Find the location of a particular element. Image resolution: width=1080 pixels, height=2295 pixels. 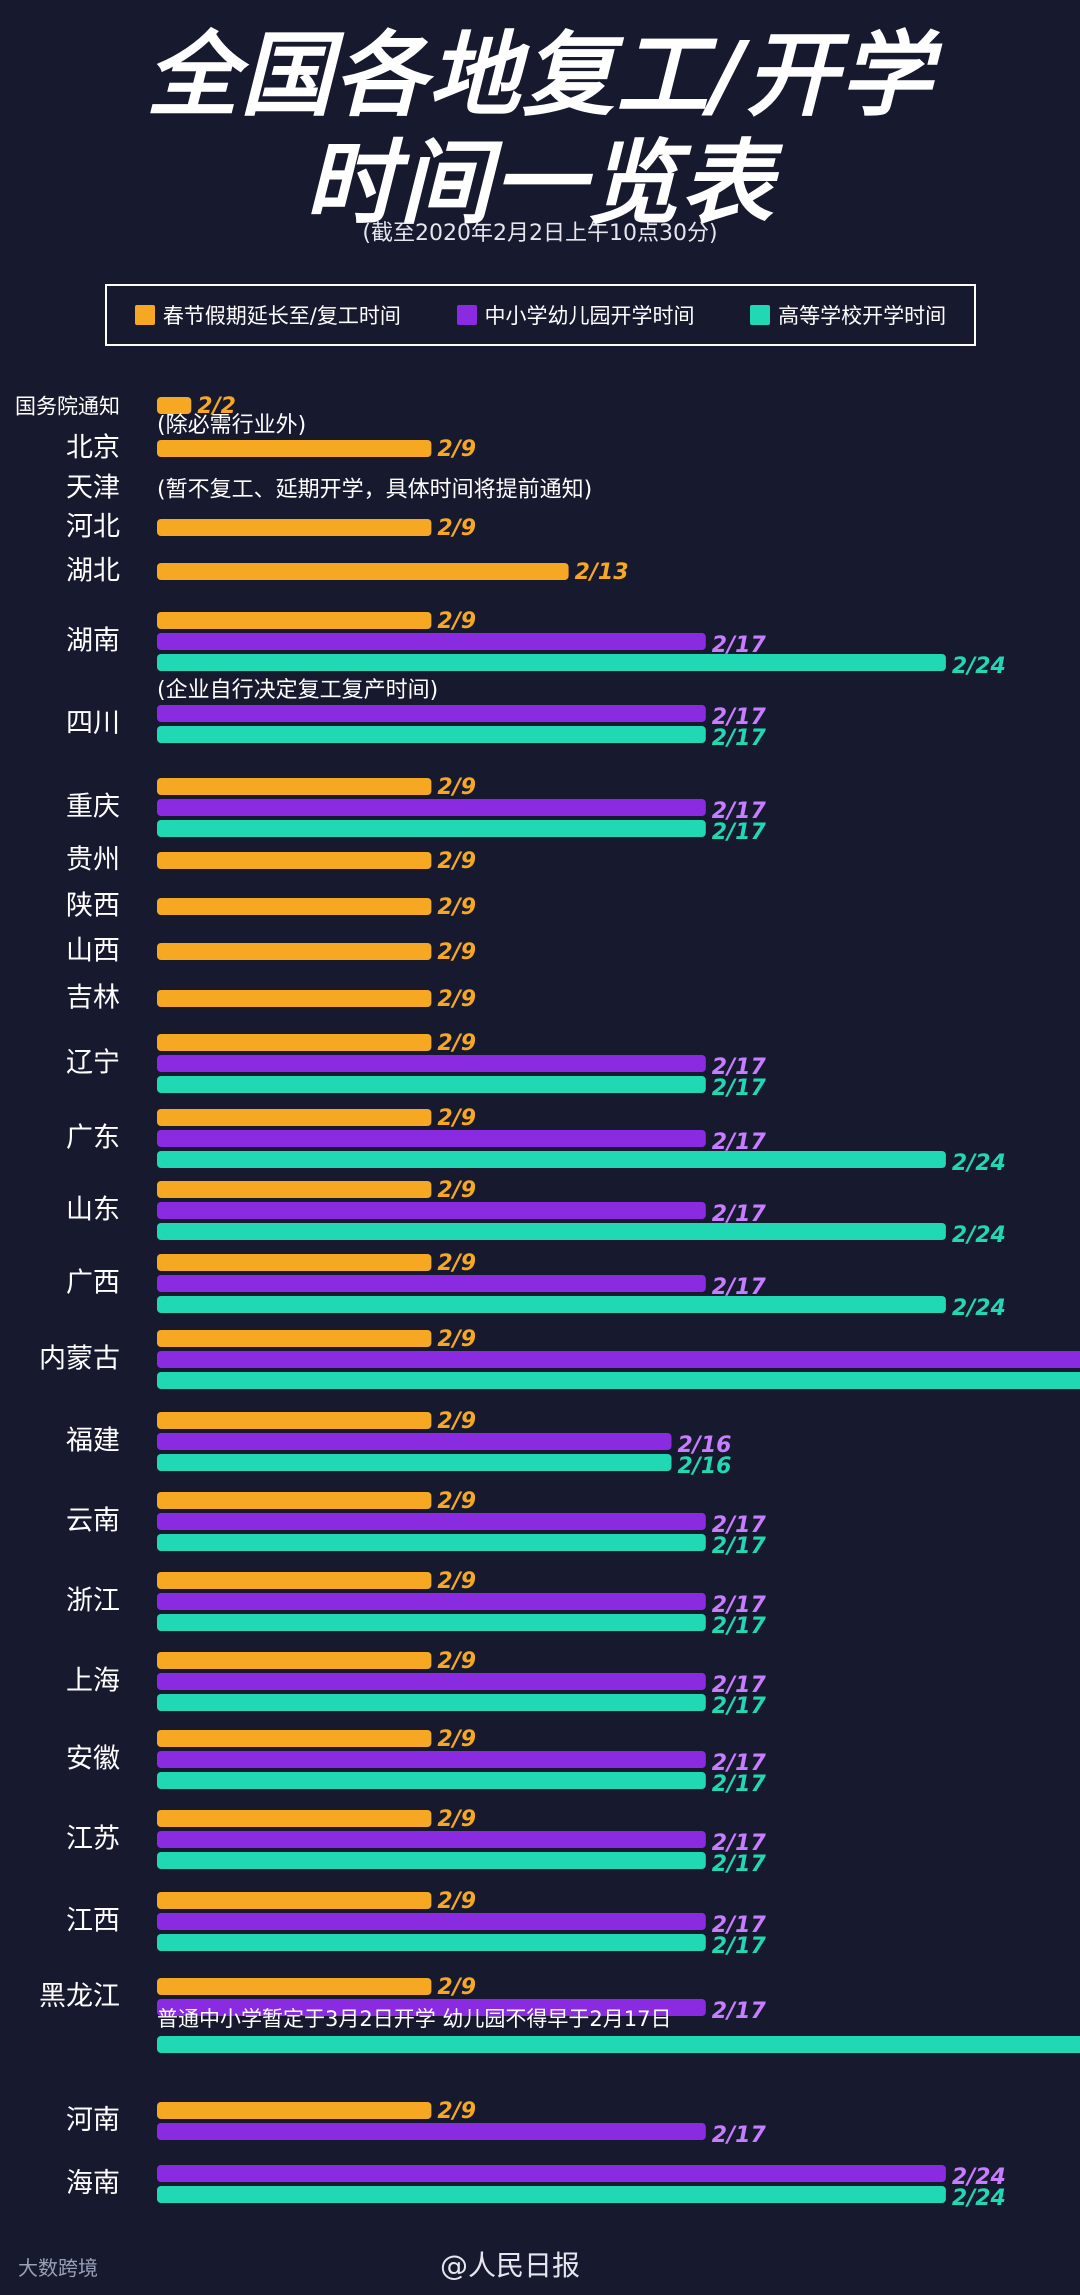

title-line-2: 时间一览表 is located at coordinates (539, 183).